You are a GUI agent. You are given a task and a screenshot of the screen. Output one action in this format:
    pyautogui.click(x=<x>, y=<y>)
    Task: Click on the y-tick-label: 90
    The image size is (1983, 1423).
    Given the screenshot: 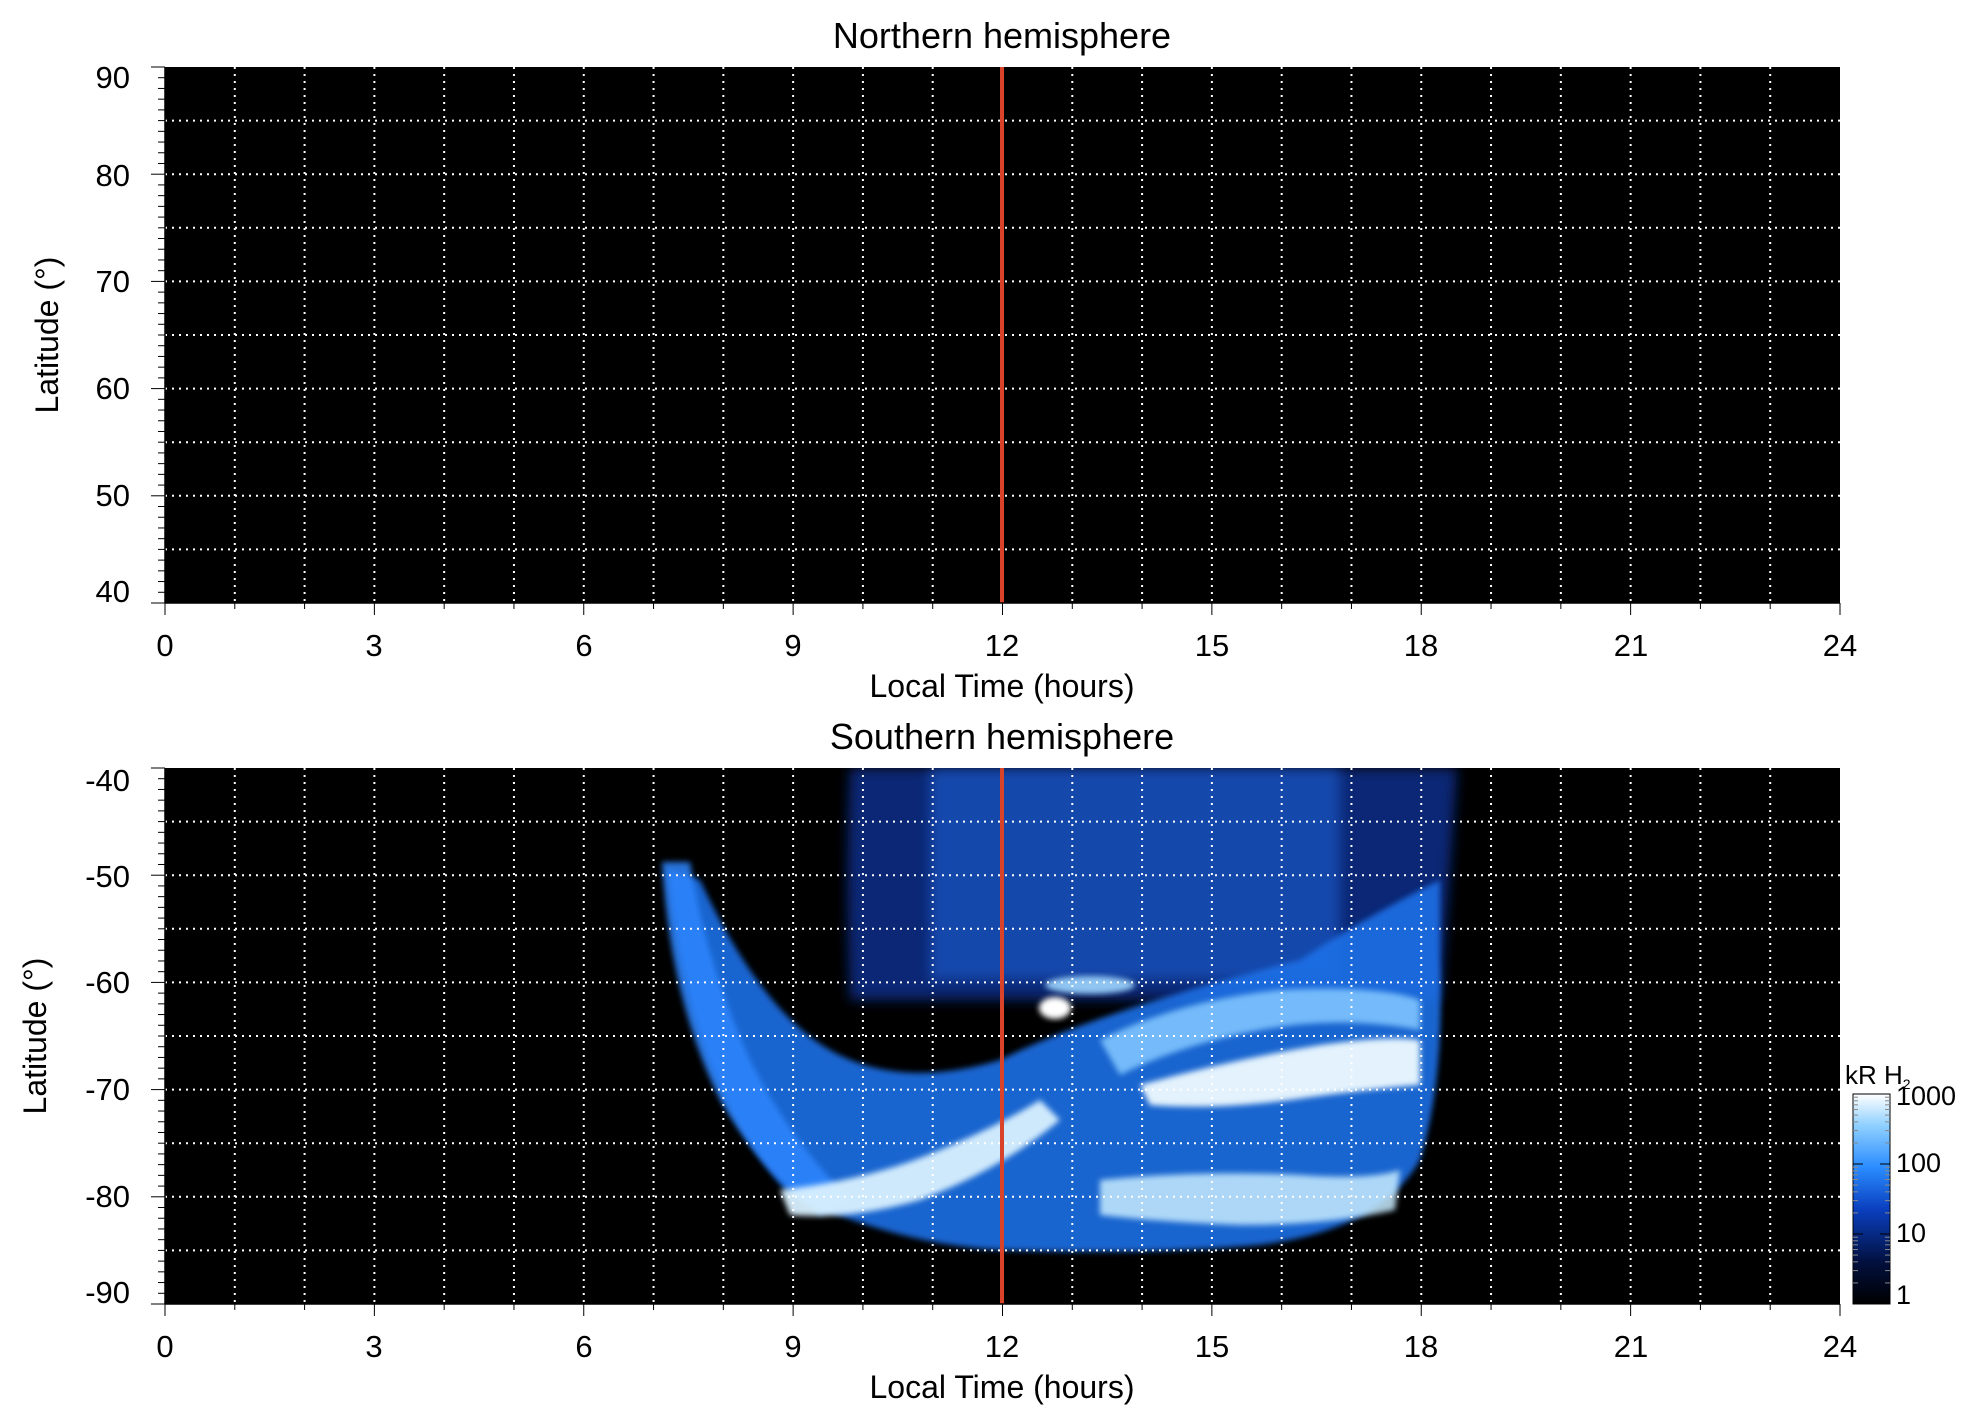 What is the action you would take?
    pyautogui.click(x=113, y=77)
    